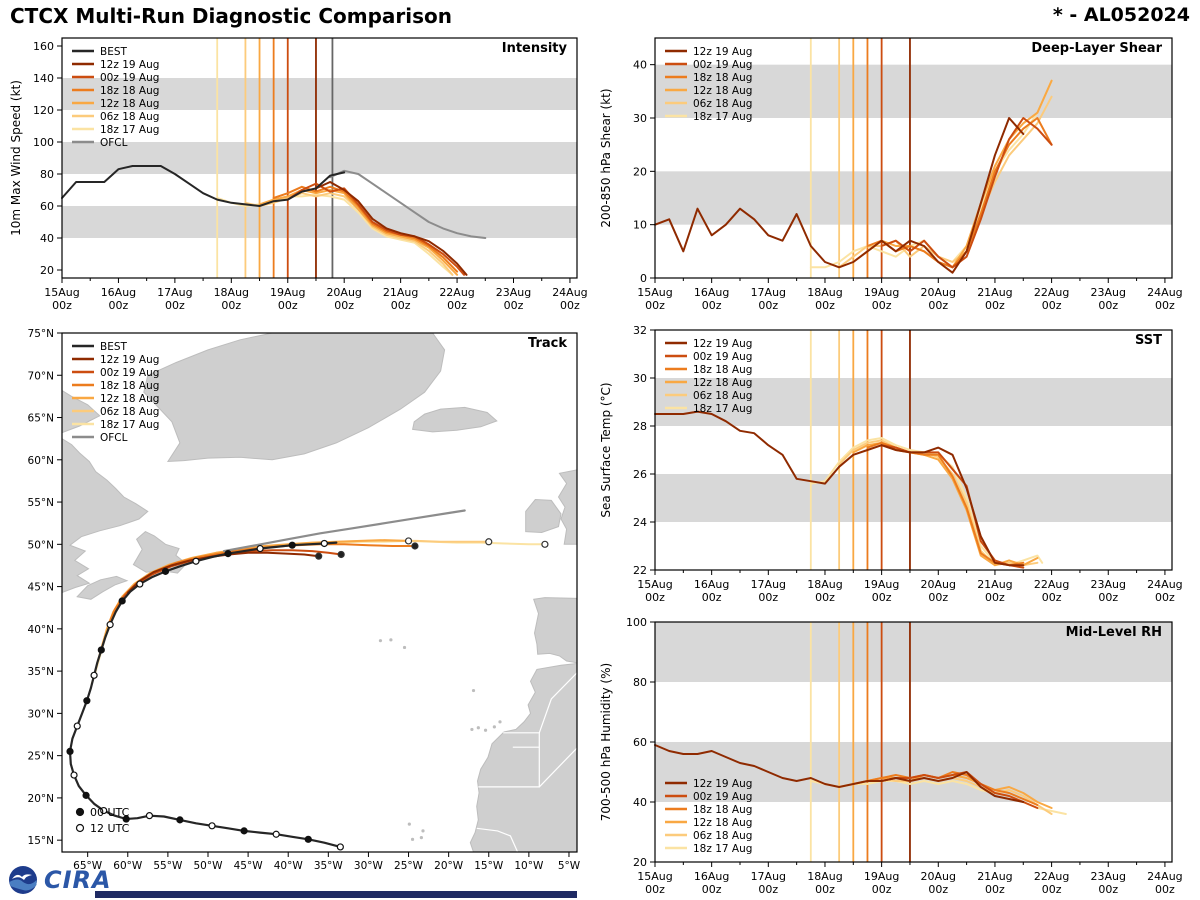  What do you see at coordinates (1121, 15) in the screenshot?
I see `storm-id: * - AL052024` at bounding box center [1121, 15].